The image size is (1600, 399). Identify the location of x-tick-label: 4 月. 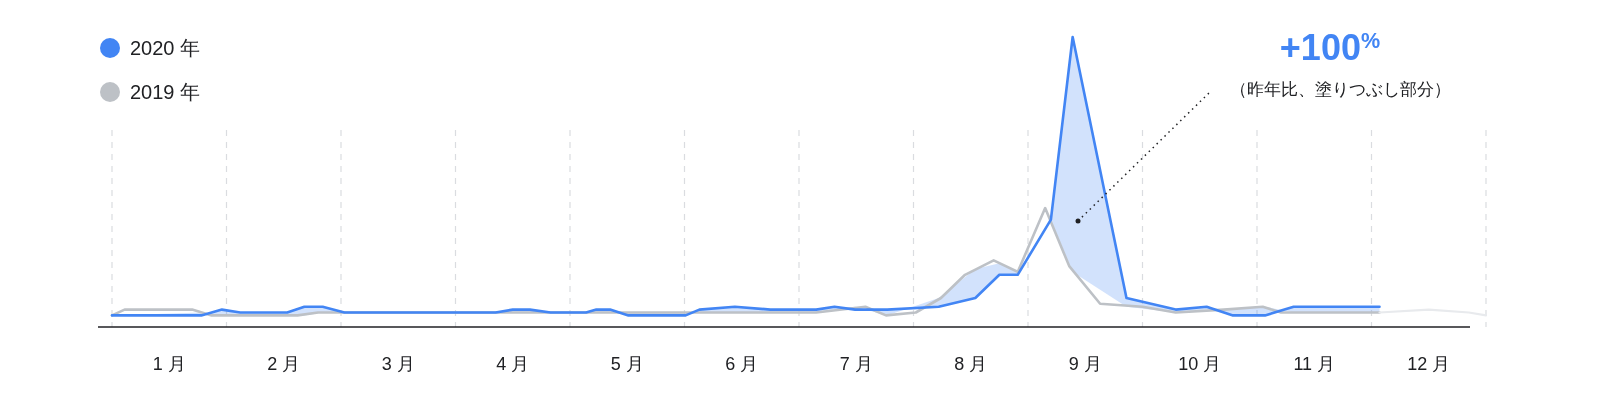
(513, 364).